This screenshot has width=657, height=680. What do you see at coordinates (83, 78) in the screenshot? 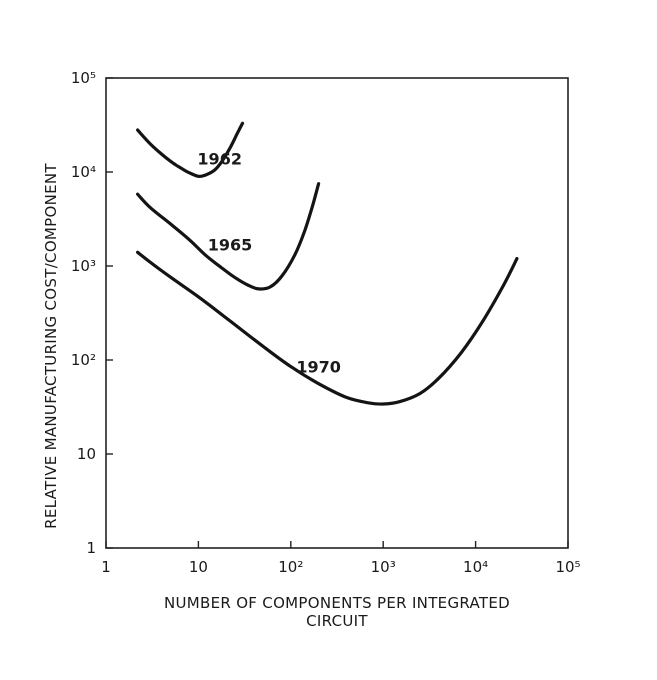
I see `y-tick-label: 10⁵` at bounding box center [83, 78].